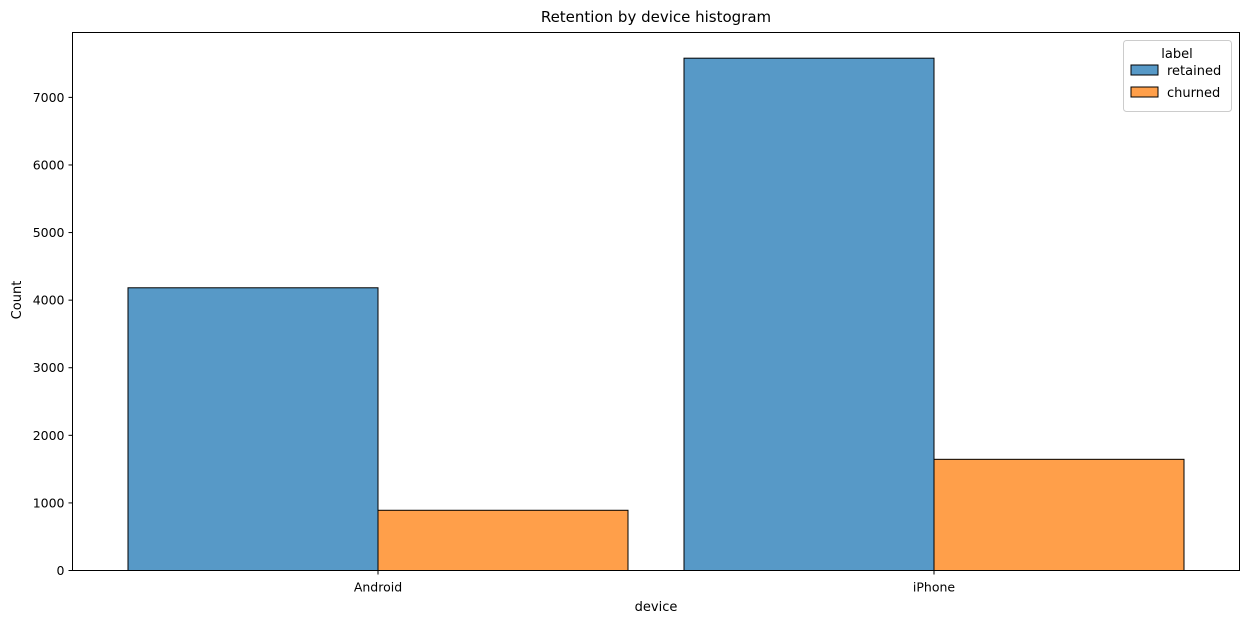 Image resolution: width=1246 pixels, height=624 pixels. What do you see at coordinates (49, 502) in the screenshot?
I see `y-tick-label: 1000` at bounding box center [49, 502].